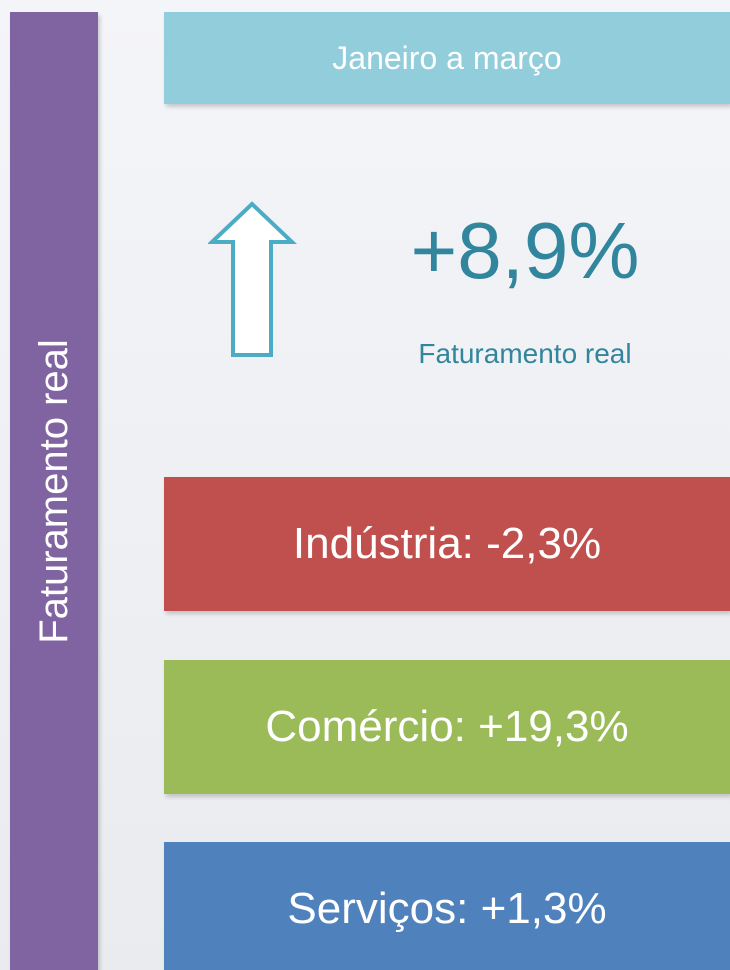  What do you see at coordinates (447, 58) in the screenshot?
I see `period-header: Janeiro a março` at bounding box center [447, 58].